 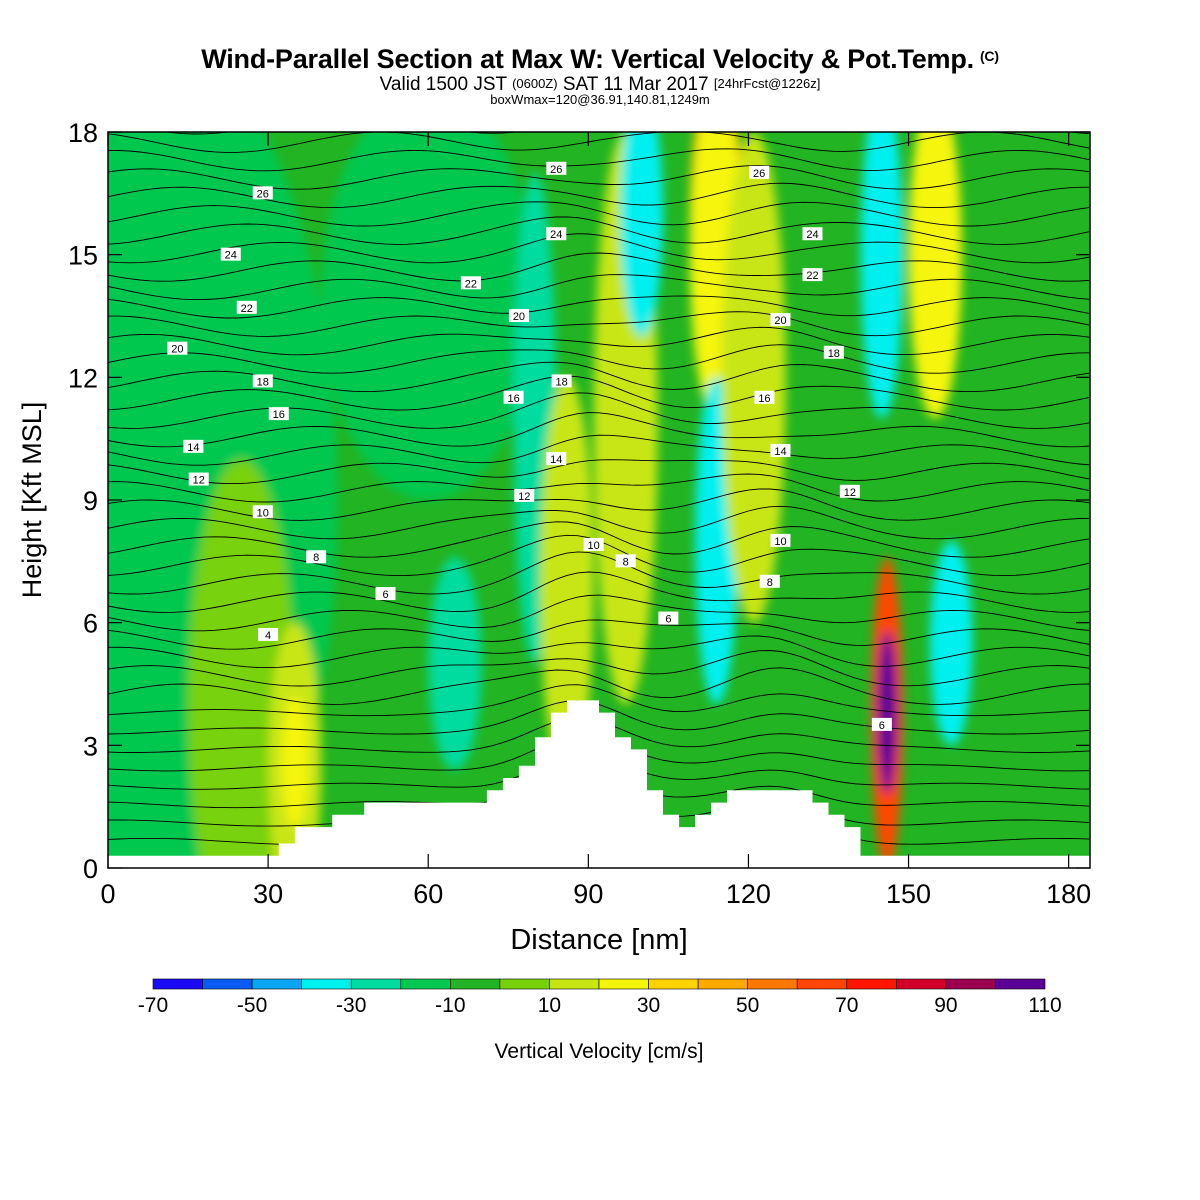 What do you see at coordinates (556, 460) in the screenshot?
I see `theta-label-18: 14` at bounding box center [556, 460].